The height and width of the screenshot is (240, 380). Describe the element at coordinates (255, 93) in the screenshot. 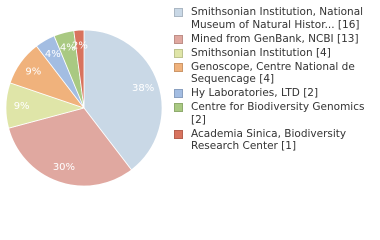

I see `legend-label: Hy Laboratories, LTD [2]` at that location.